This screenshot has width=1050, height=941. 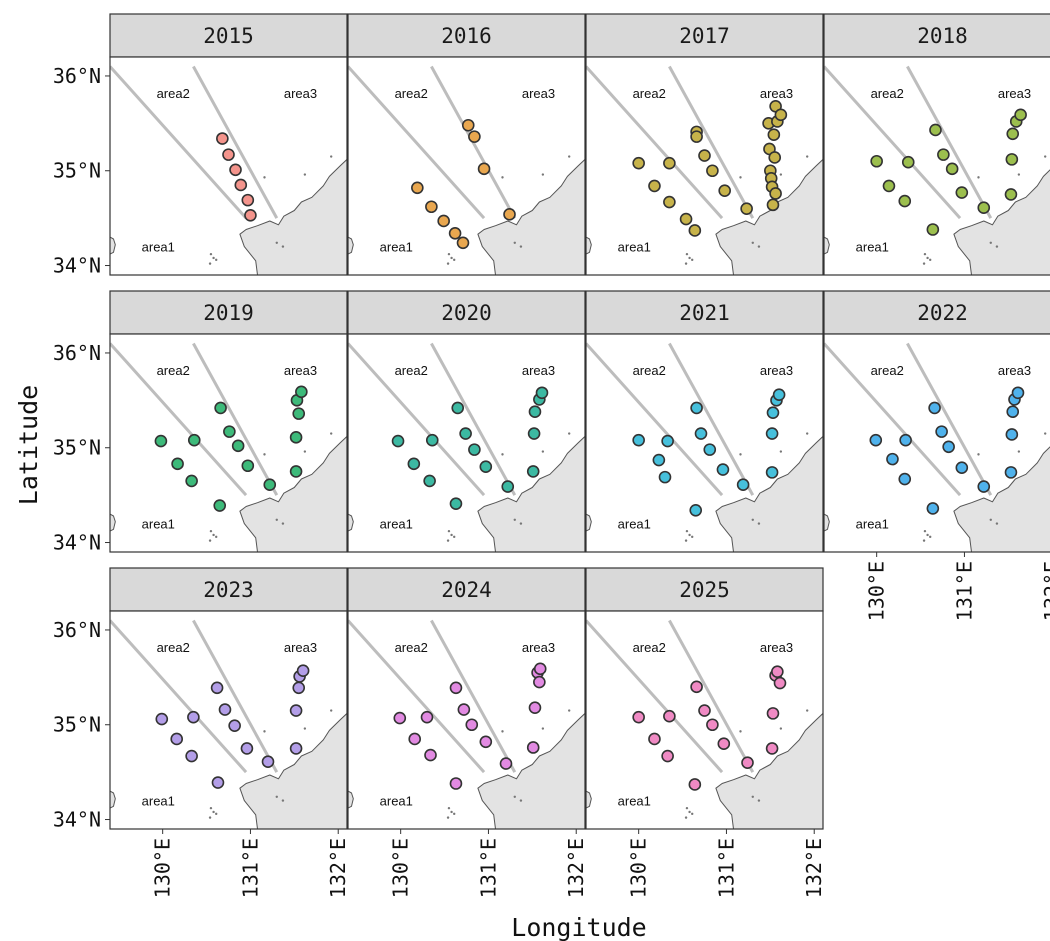 What do you see at coordinates (466, 421) in the screenshot?
I see `facet-panel: 2020 area1 area2 area3` at bounding box center [466, 421].